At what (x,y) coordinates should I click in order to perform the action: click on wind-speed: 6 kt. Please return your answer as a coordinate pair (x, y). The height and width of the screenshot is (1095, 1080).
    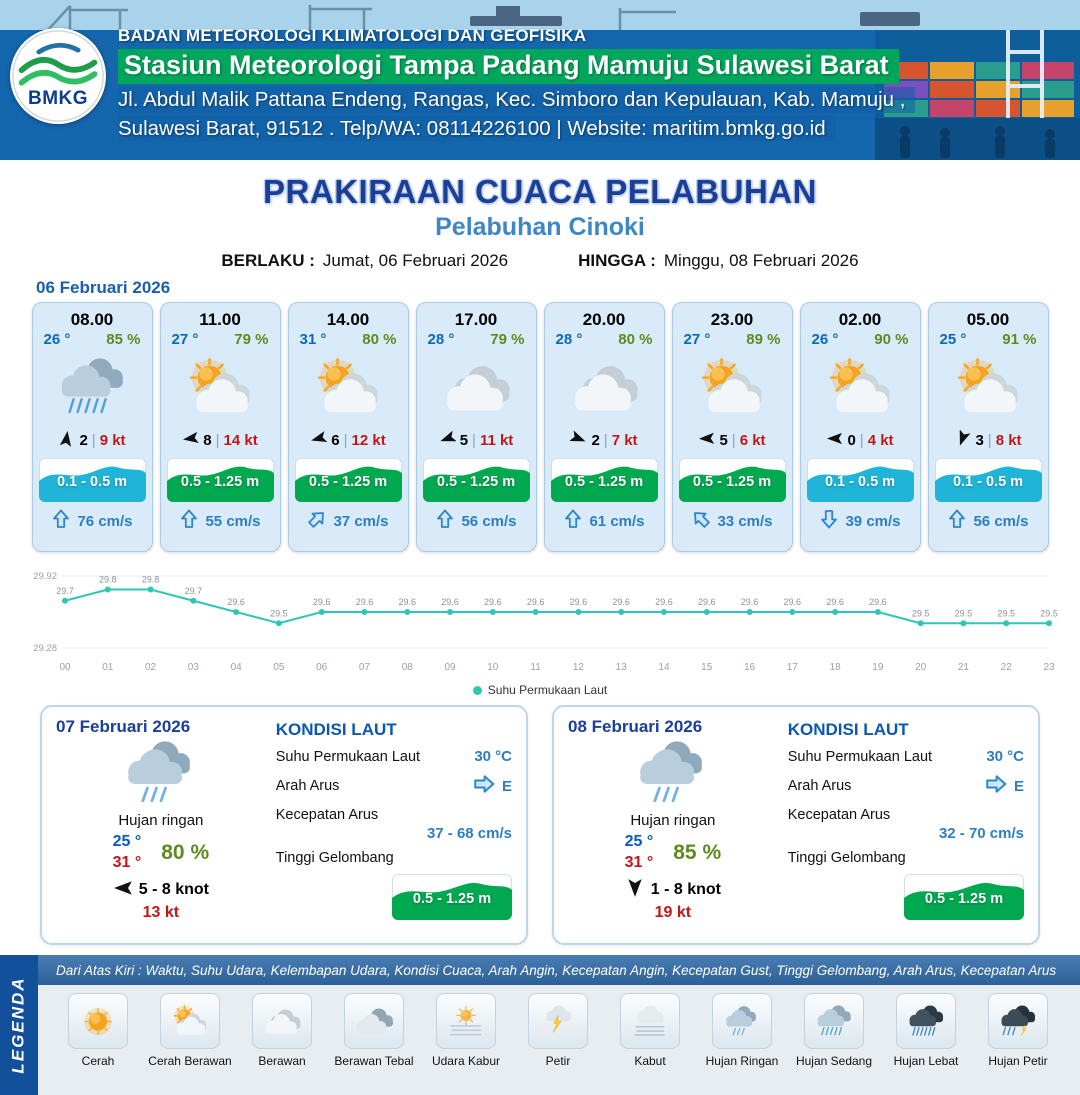
    Looking at the image, I should click on (752, 440).